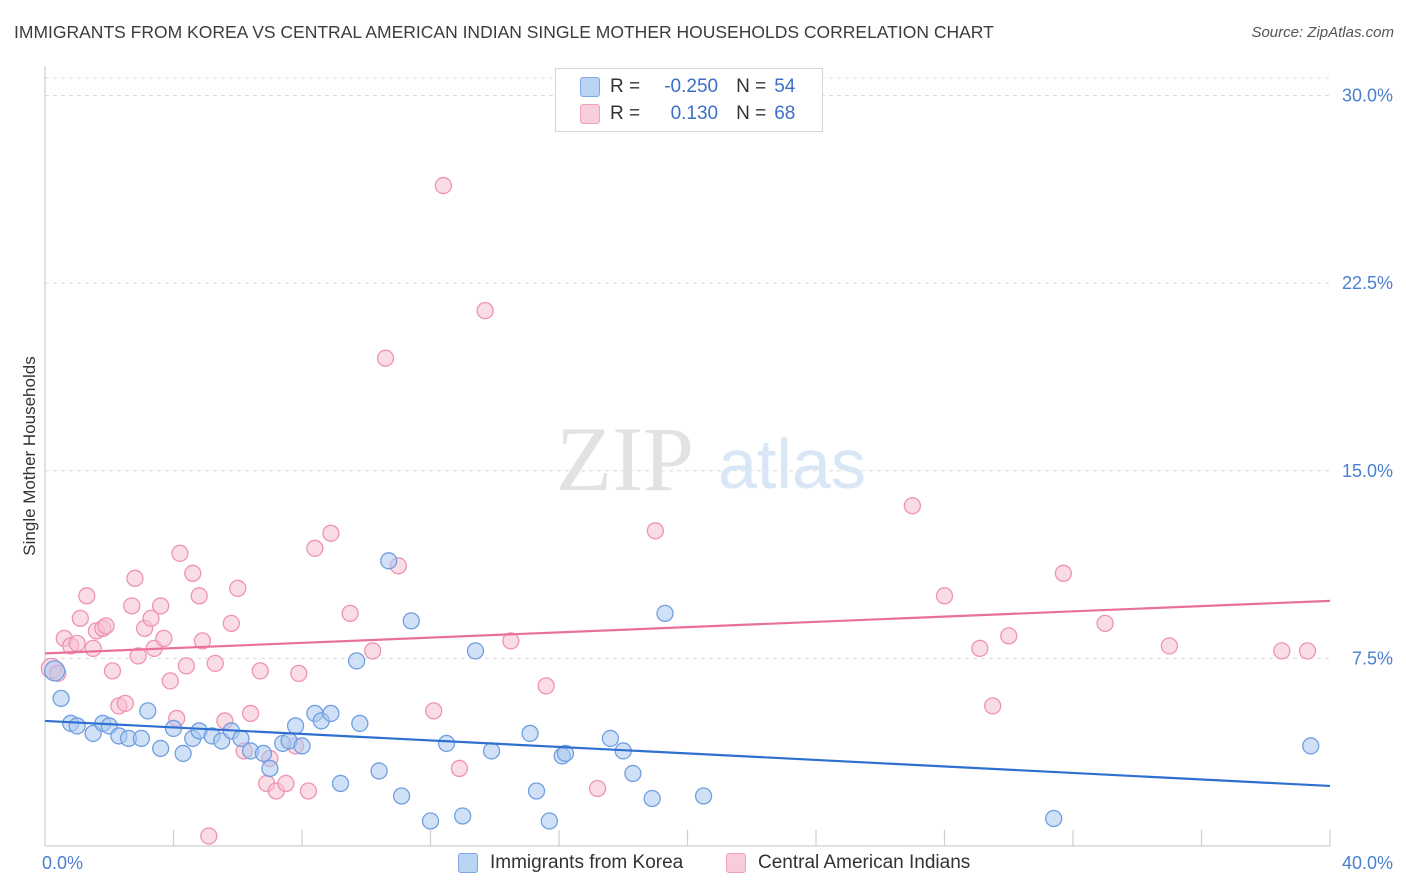 The height and width of the screenshot is (892, 1406). Describe the element at coordinates (694, 113) in the screenshot. I see `legend-r-value: 0.130` at that location.